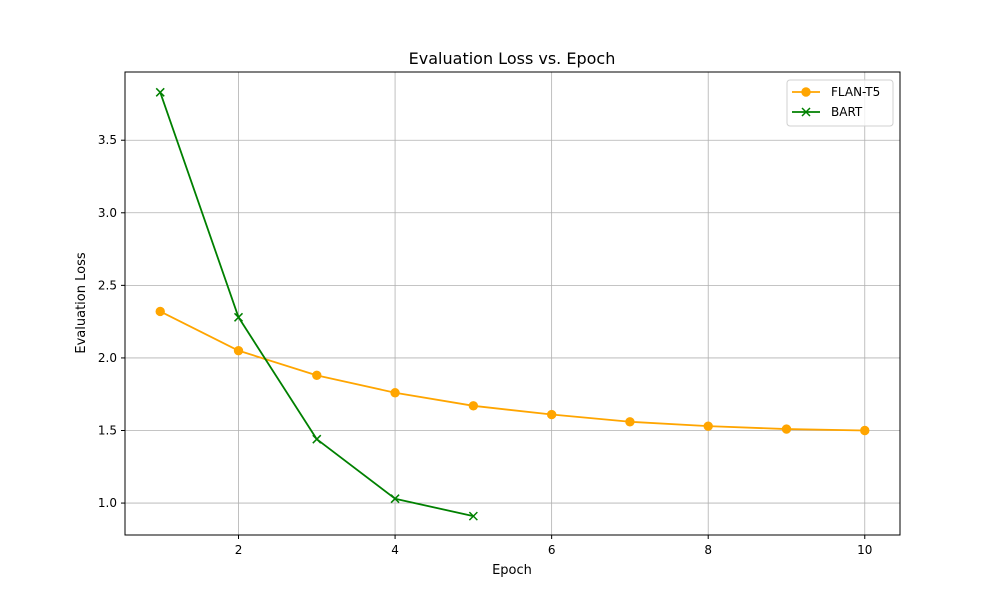 The width and height of the screenshot is (1000, 600). What do you see at coordinates (107, 503) in the screenshot?
I see `y-tick-label: 1.0` at bounding box center [107, 503].